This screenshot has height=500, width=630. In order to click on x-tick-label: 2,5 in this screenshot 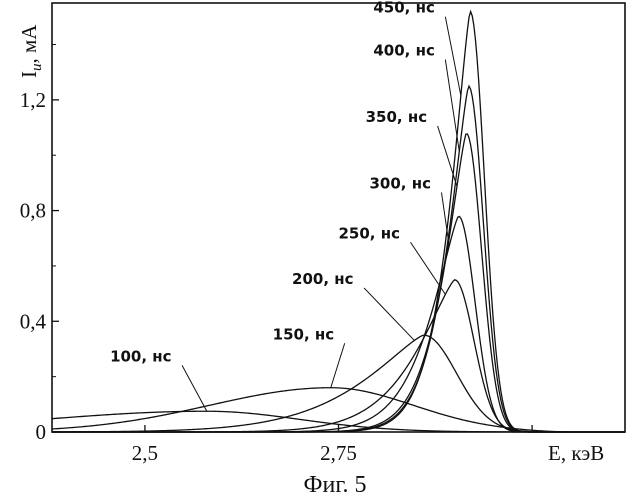, I will do `click(145, 453)`.